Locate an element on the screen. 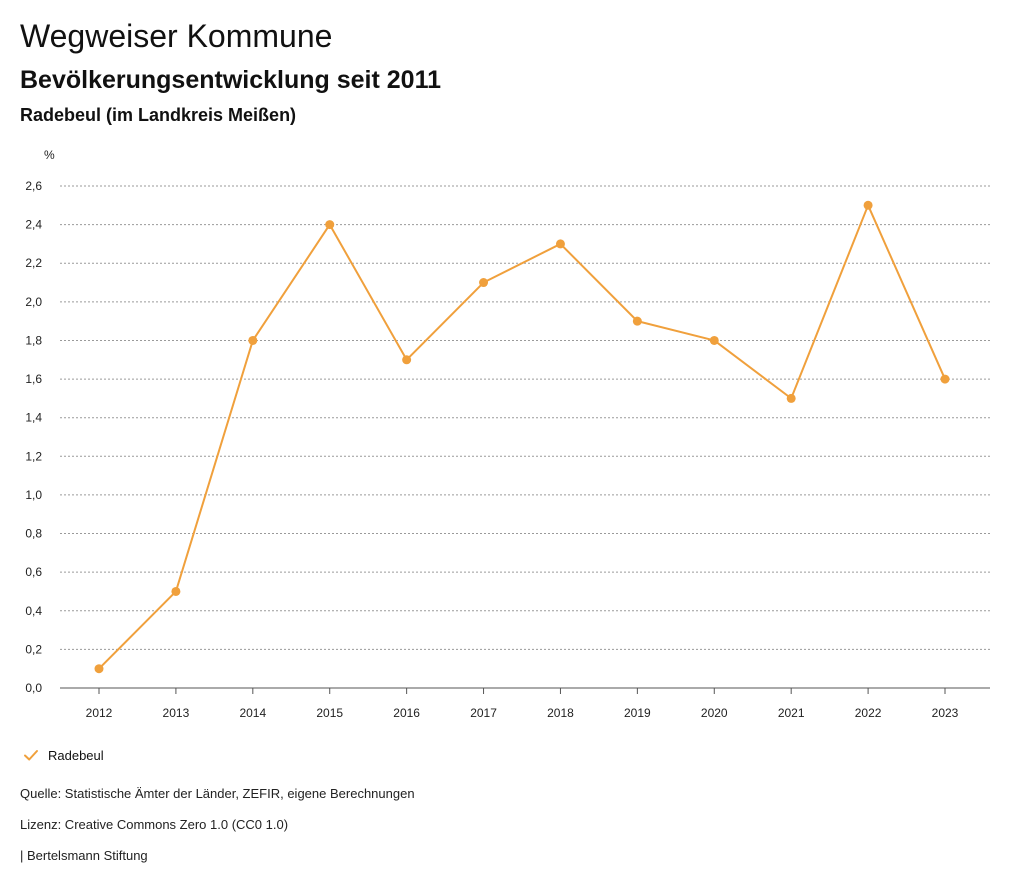 This screenshot has height=888, width=1024. x-tick-label: 2014 is located at coordinates (252, 713).